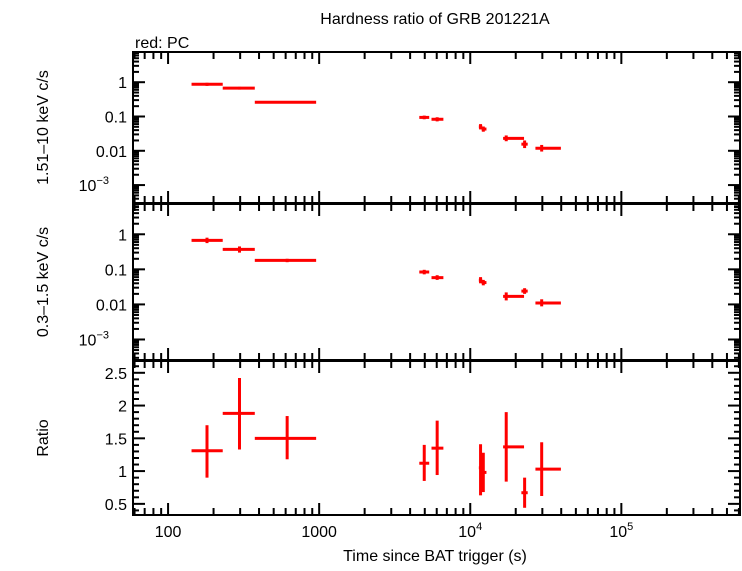 This screenshot has width=742, height=571. Describe the element at coordinates (43, 437) in the screenshot. I see `y-axis-label: Ratio` at that location.